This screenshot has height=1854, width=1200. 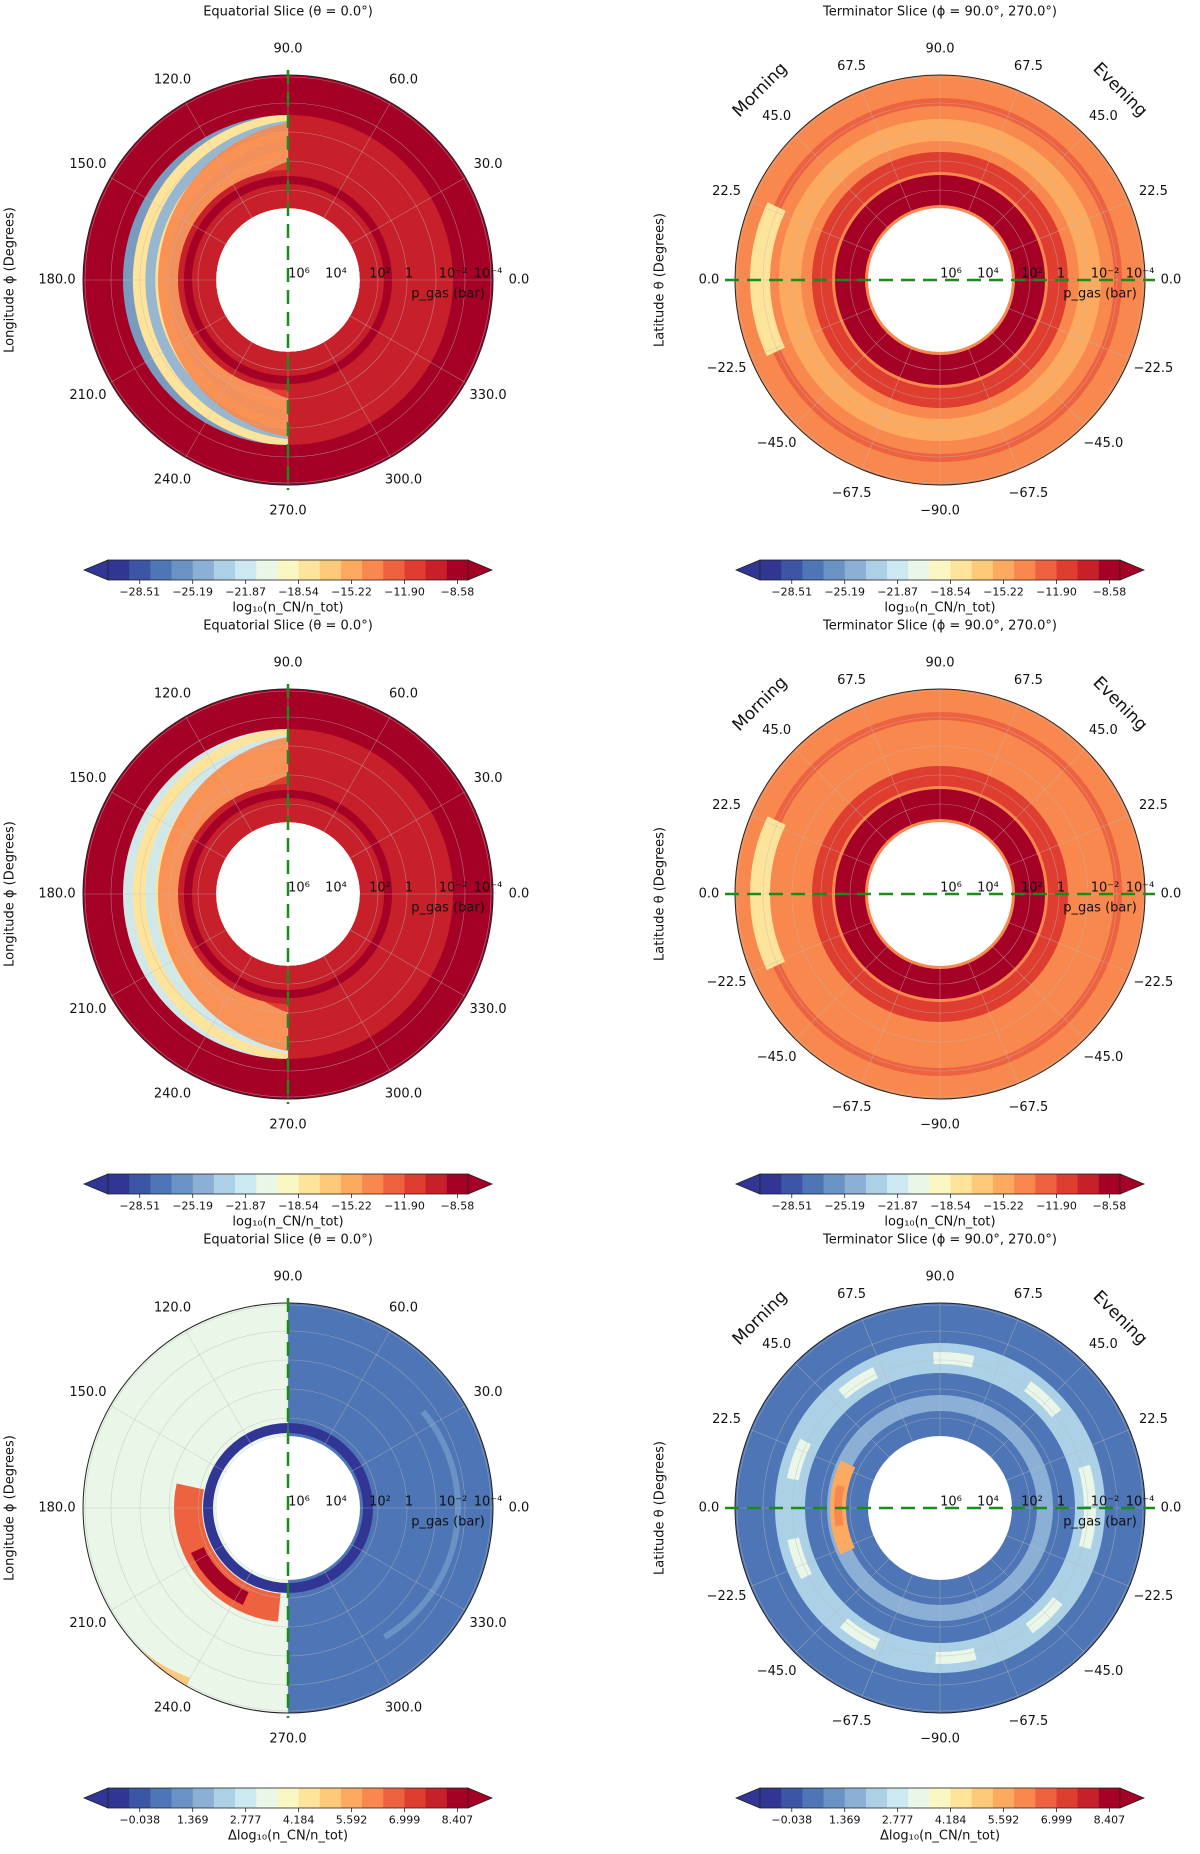 I want to click on colorbar-extend-low, so click(x=747, y=1798).